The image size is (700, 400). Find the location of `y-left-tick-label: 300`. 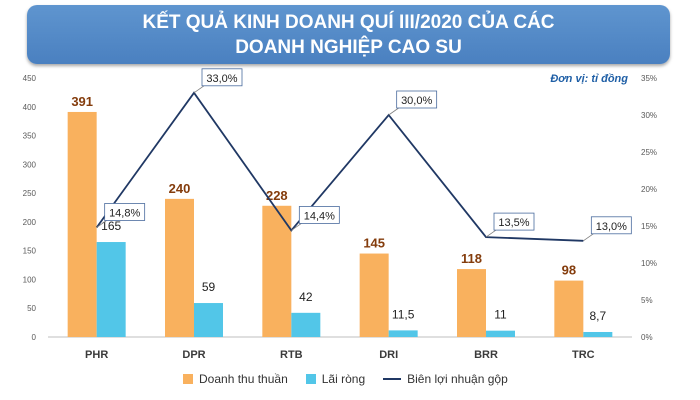

y-left-tick-label: 300 is located at coordinates (30, 164).